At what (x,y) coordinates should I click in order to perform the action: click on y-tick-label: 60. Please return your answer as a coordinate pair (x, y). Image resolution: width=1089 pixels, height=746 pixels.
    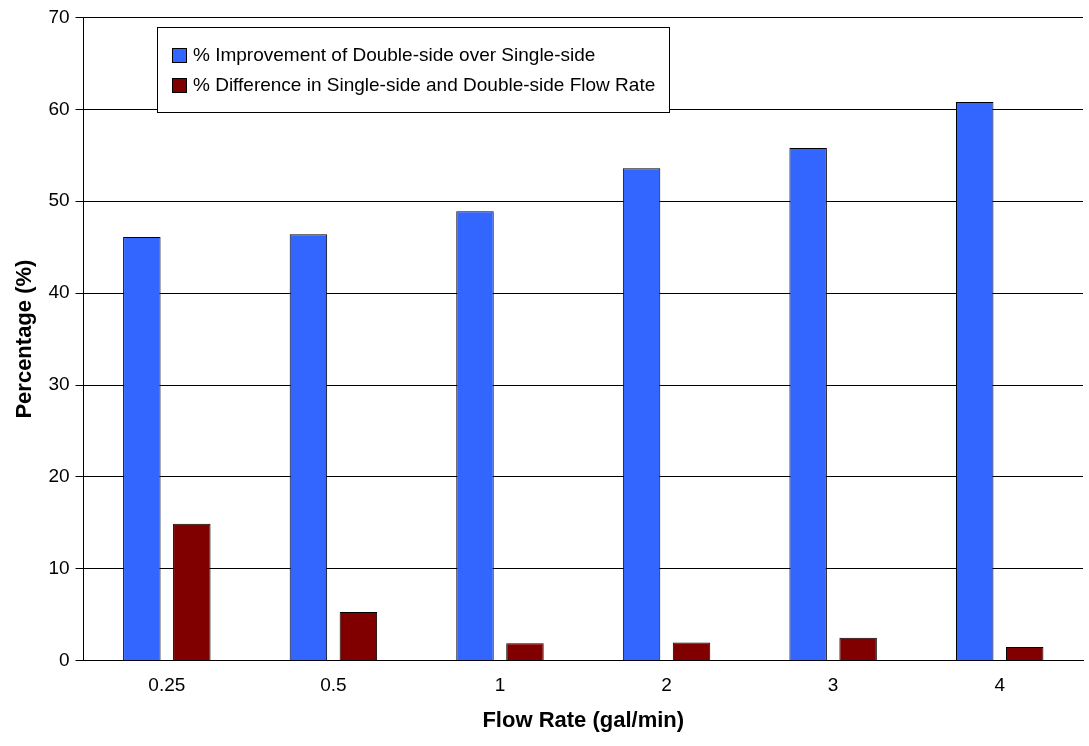
    Looking at the image, I should click on (59, 108).